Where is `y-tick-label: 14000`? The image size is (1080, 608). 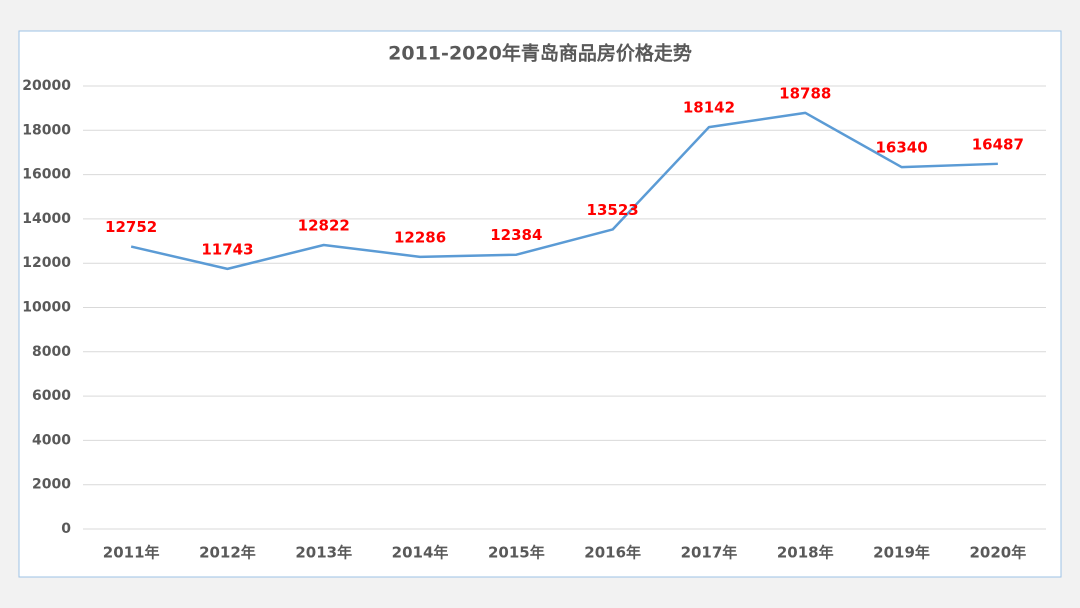
y-tick-label: 14000 is located at coordinates (46, 219).